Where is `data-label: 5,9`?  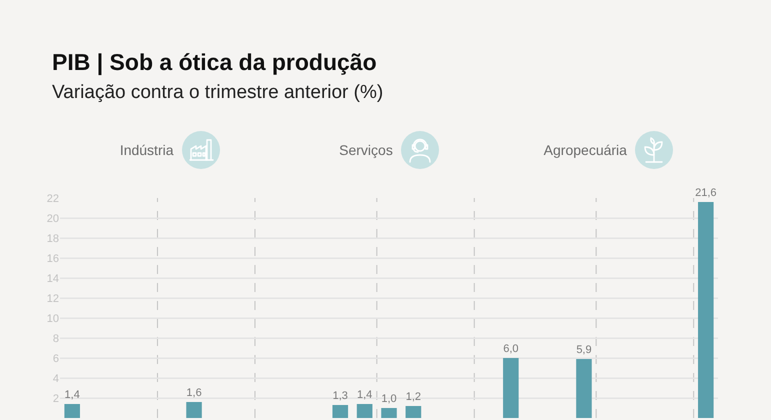 data-label: 5,9 is located at coordinates (584, 350).